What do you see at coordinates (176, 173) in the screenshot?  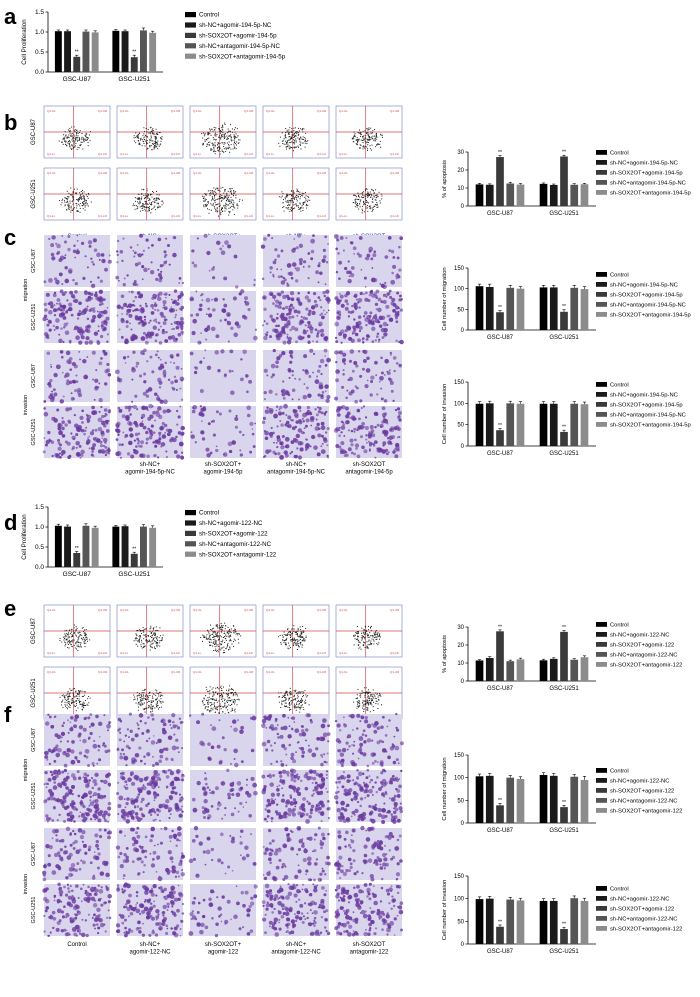 I see `quadrant-label: Q1-UR` at bounding box center [176, 173].